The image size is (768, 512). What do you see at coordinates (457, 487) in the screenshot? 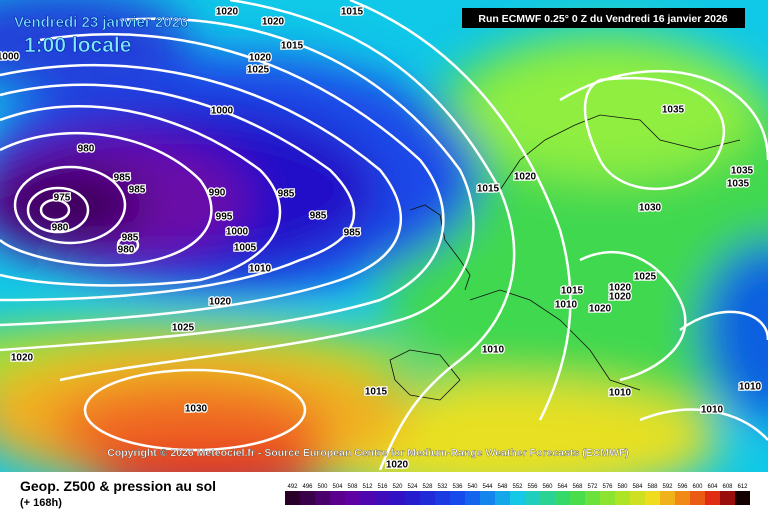
I see `scale-label: 536` at bounding box center [457, 487].